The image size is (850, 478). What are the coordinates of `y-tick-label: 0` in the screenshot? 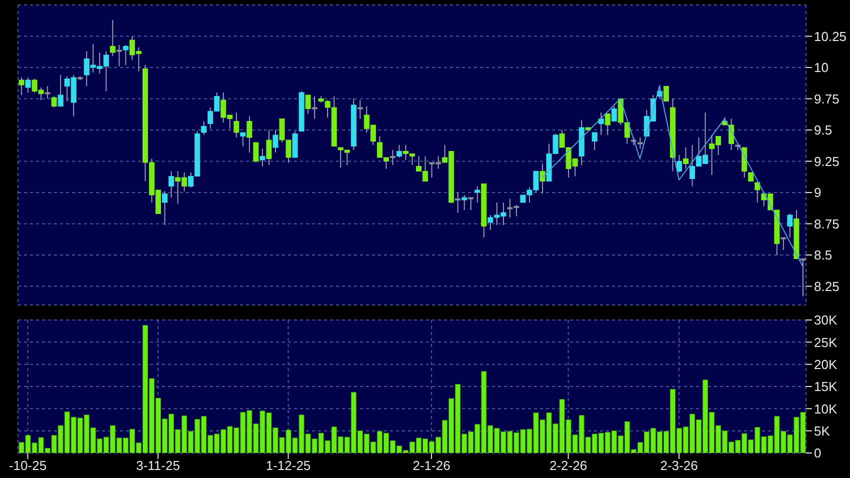 It's located at (818, 453).